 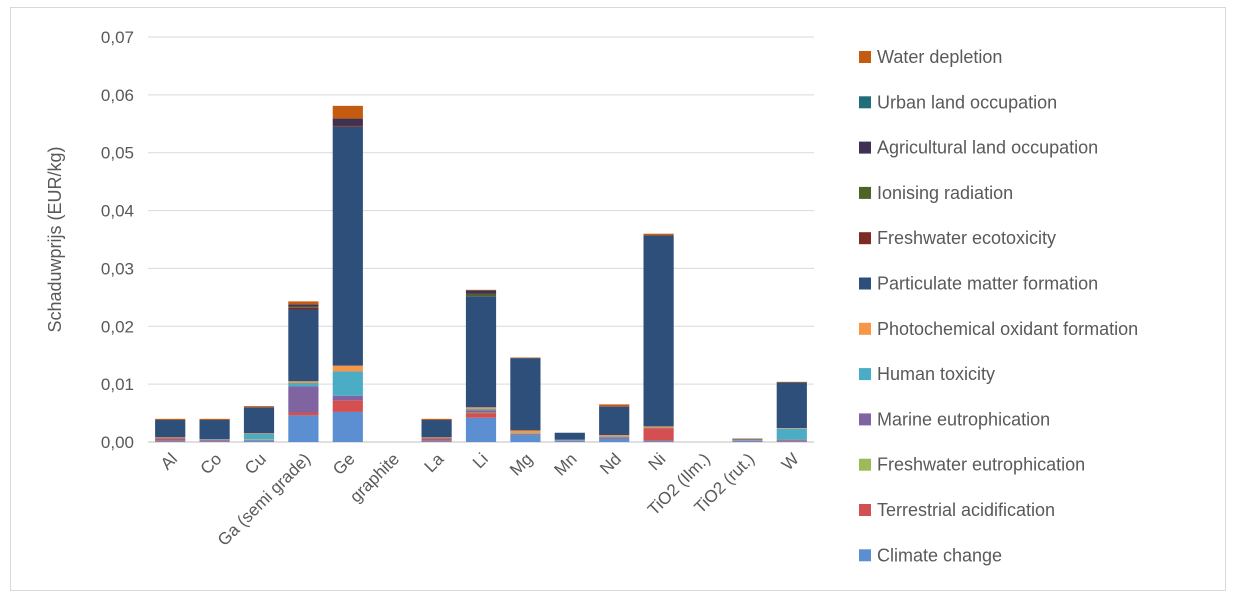 I want to click on x-tick-label: graphite, so click(x=374, y=477).